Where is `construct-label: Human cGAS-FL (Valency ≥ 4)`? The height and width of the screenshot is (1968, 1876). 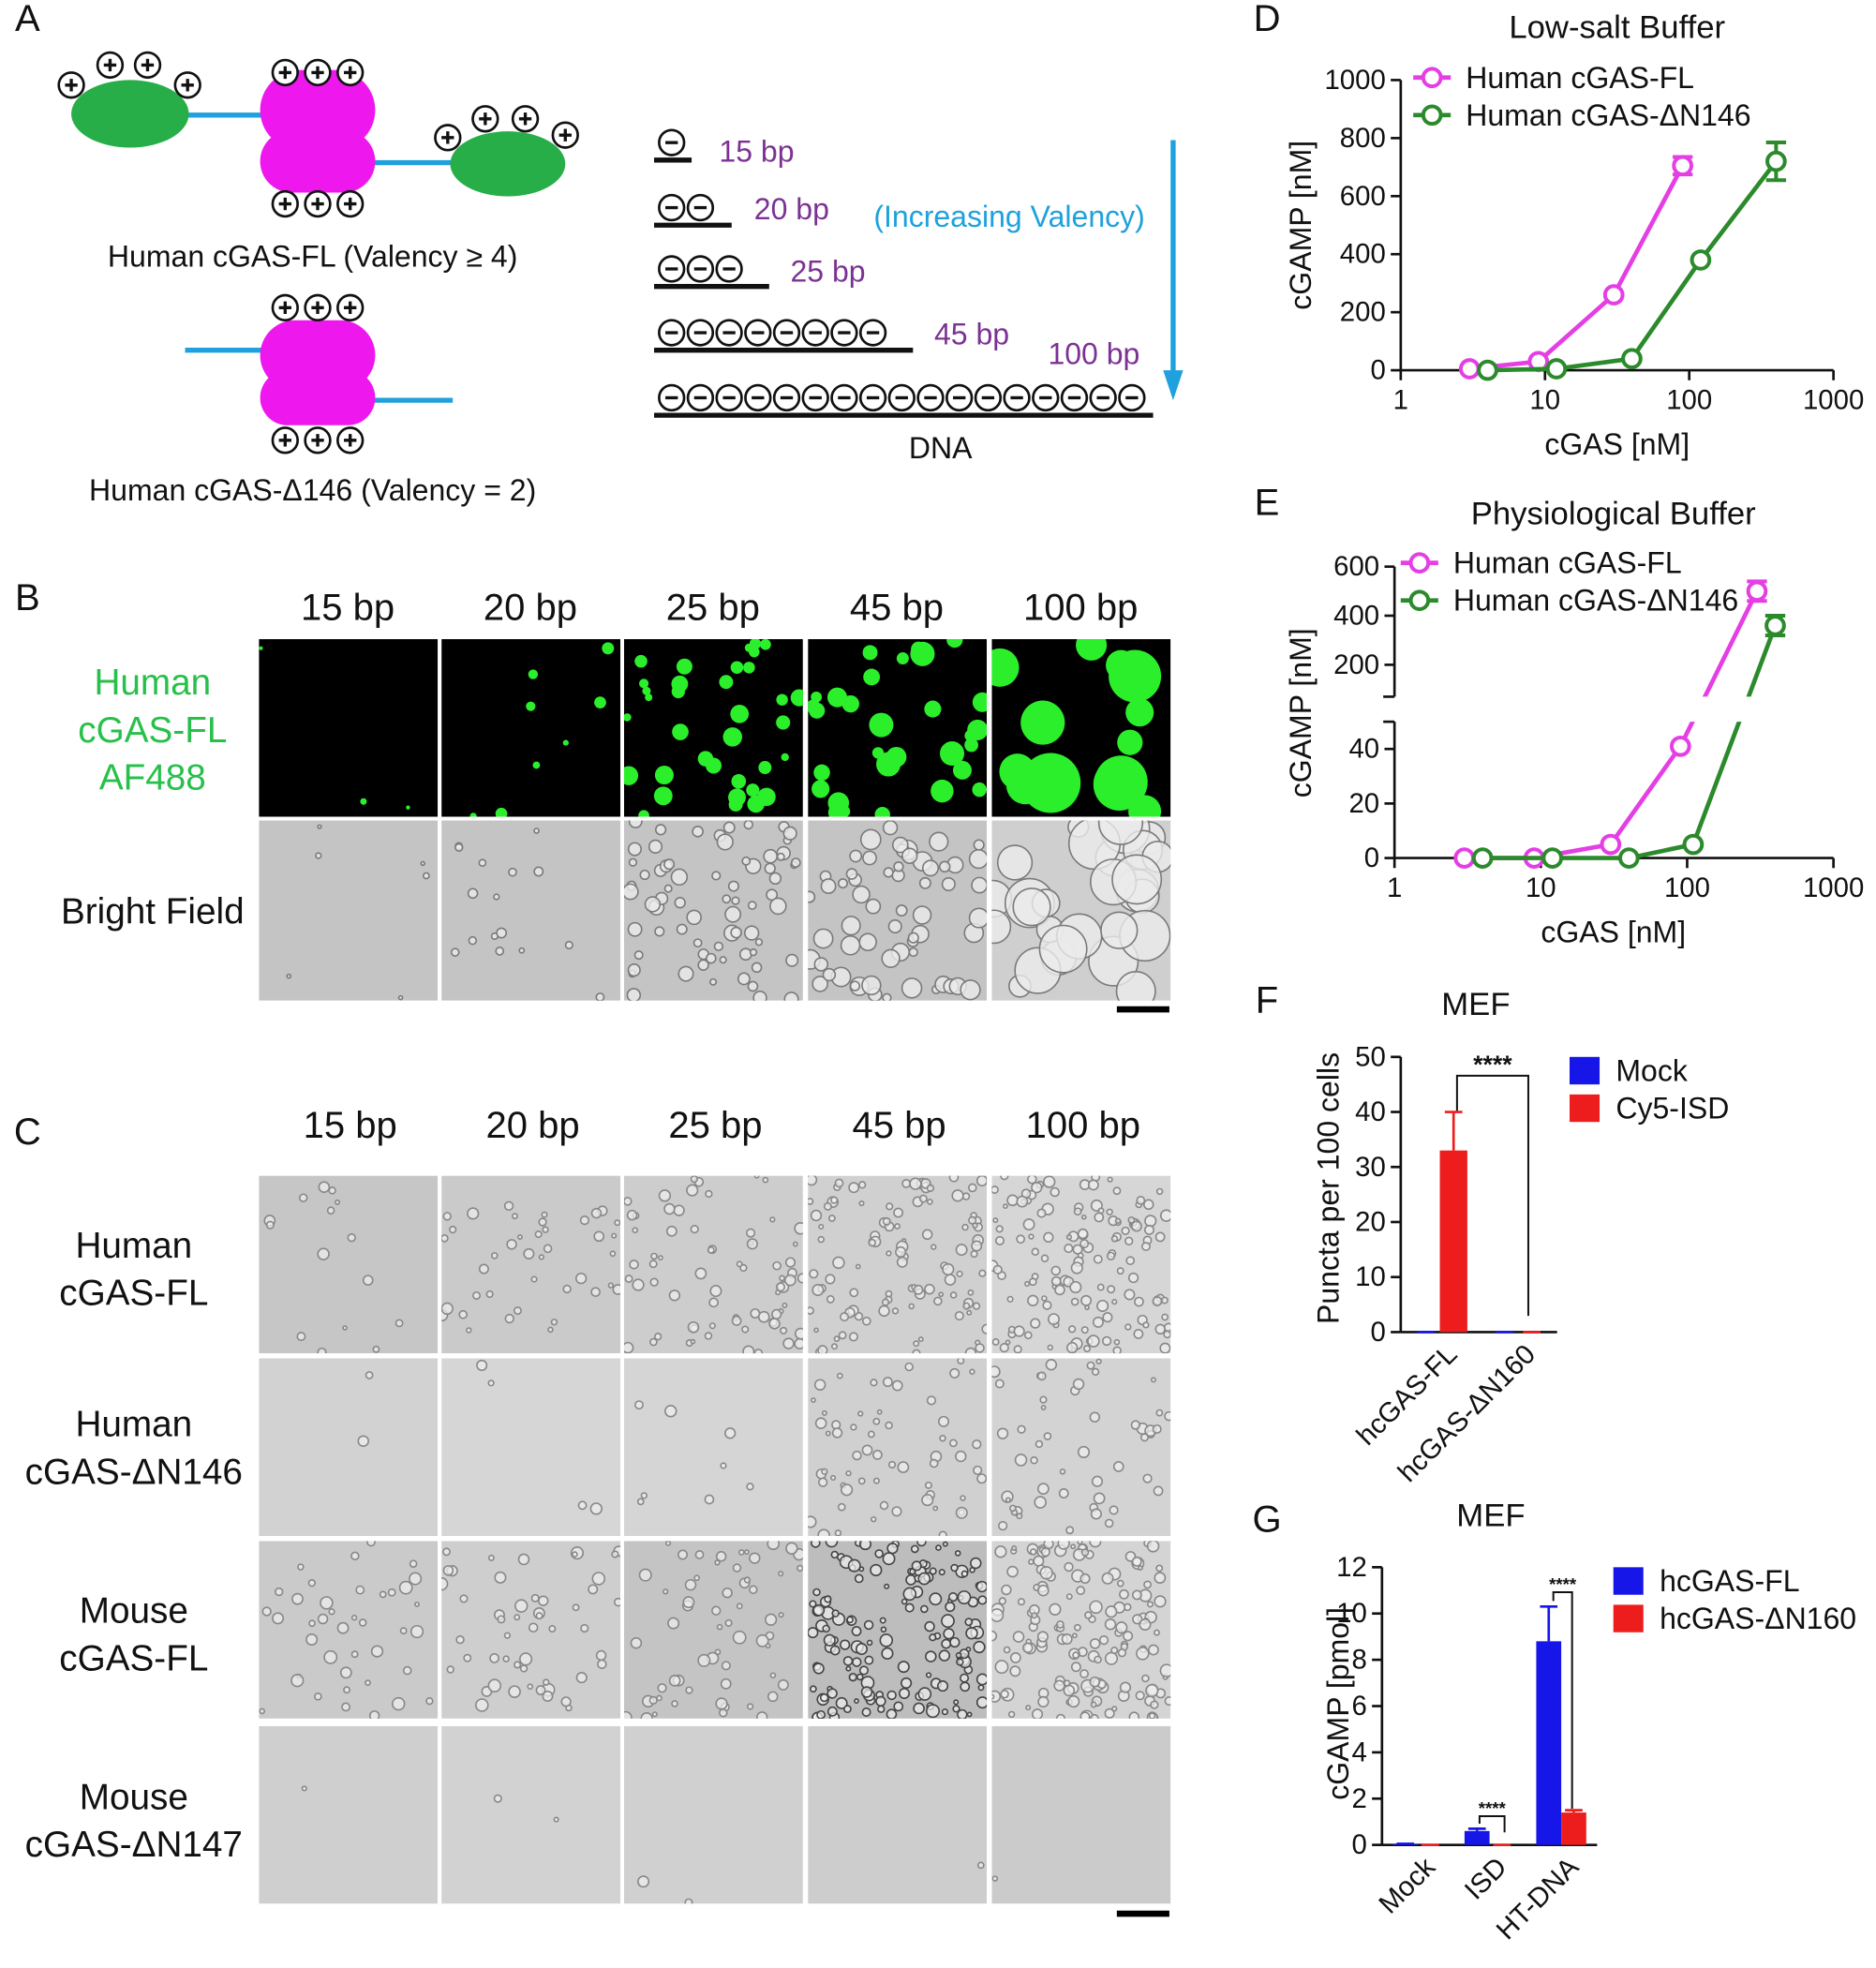 construct-label: Human cGAS-FL (Valency ≥ 4) is located at coordinates (312, 257).